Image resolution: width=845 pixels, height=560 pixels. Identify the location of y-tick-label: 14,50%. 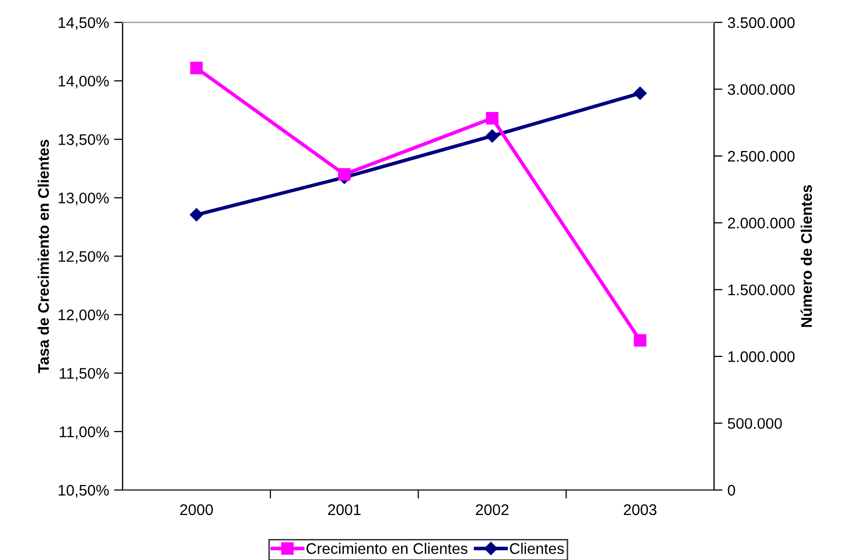
(83, 23).